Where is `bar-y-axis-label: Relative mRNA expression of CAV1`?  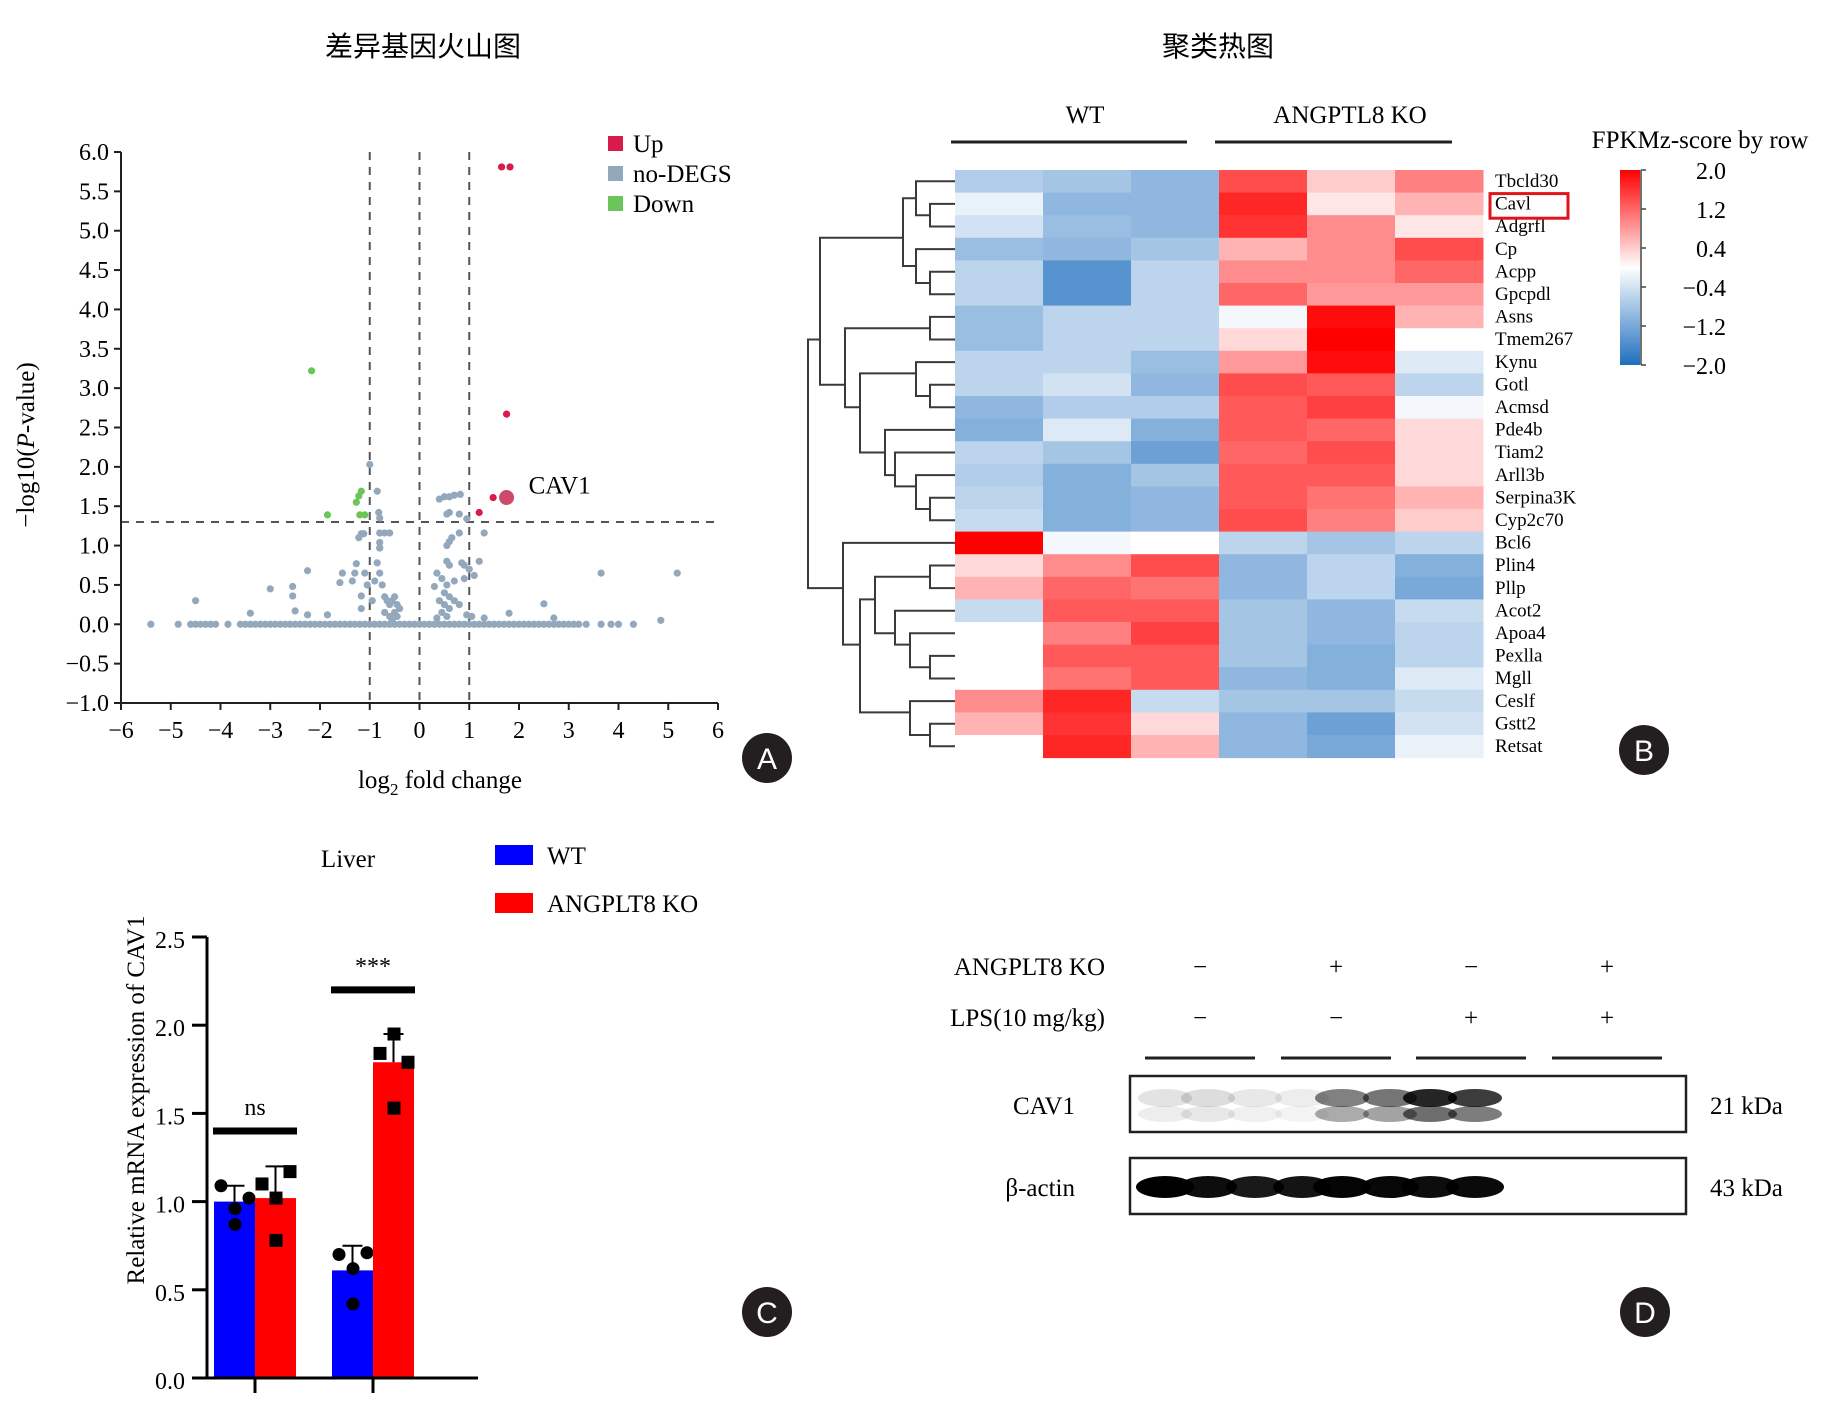
bar-y-axis-label: Relative mRNA expression of CAV1 is located at coordinates (136, 1100).